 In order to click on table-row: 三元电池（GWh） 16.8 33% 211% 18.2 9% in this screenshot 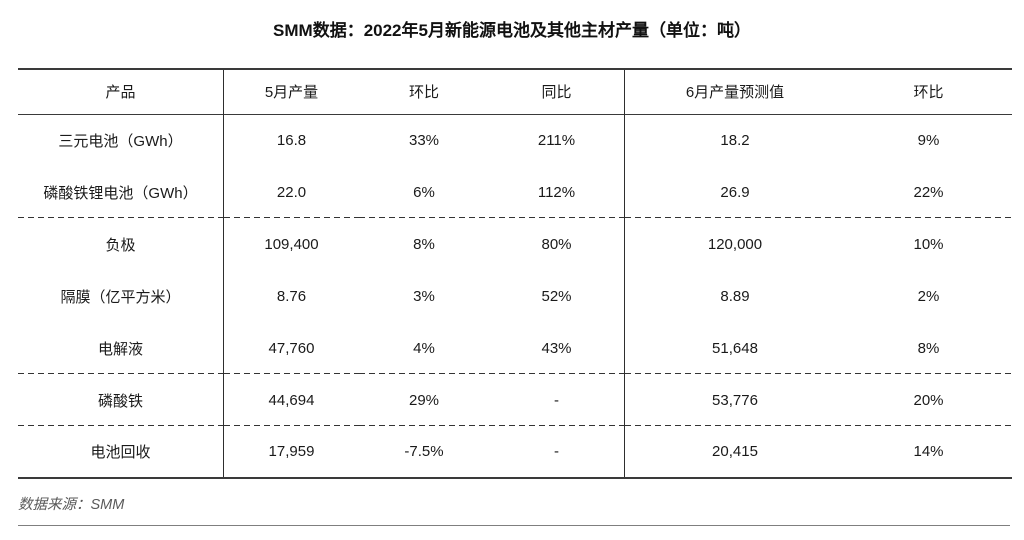, I will do `click(515, 140)`.